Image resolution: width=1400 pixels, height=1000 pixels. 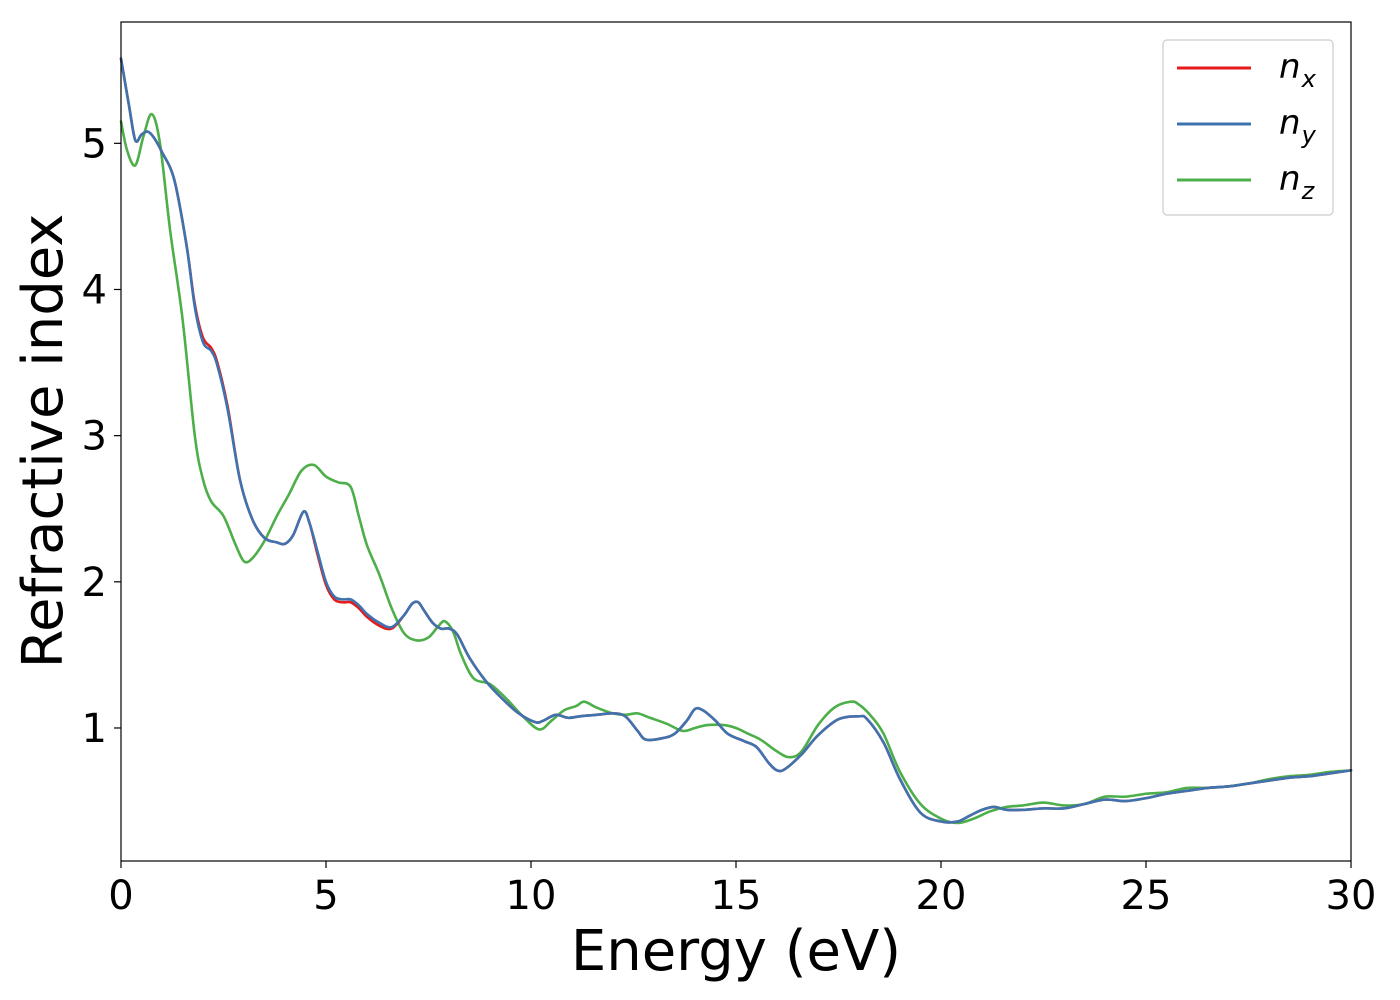 I want to click on x-axis-label: Energy (eV), so click(x=736, y=951).